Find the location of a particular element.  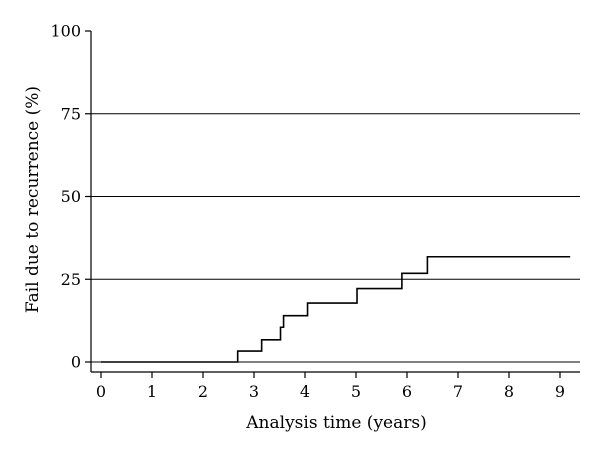

y-tick-label: 25 is located at coordinates (71, 279).